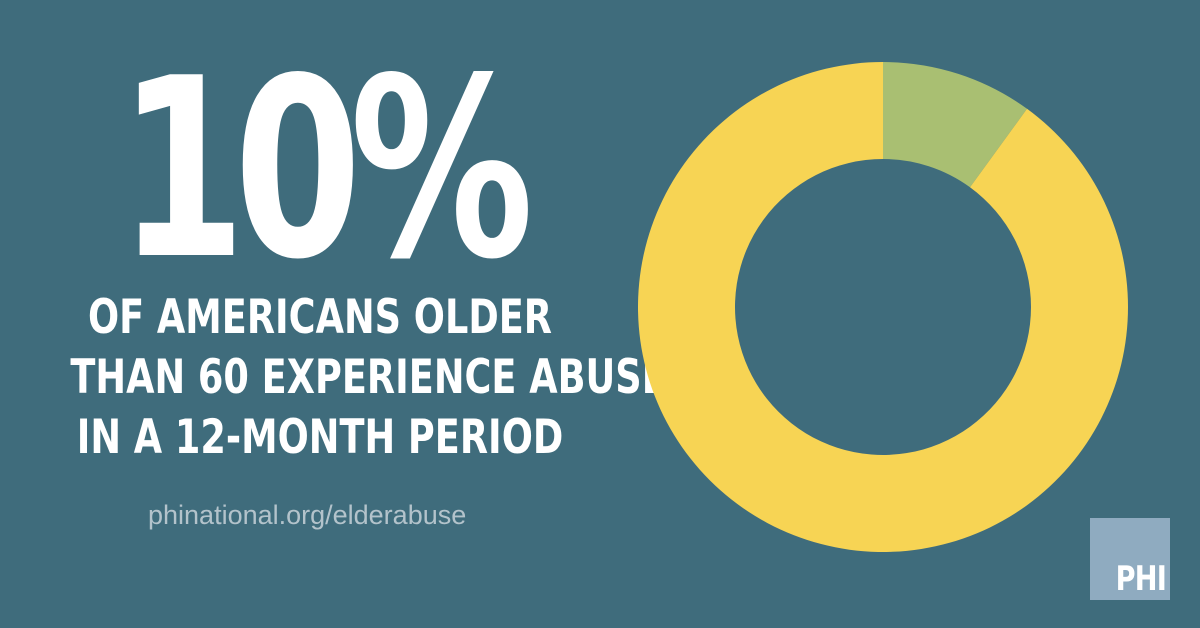  I want to click on phi-logo: PHI, so click(1130, 559).